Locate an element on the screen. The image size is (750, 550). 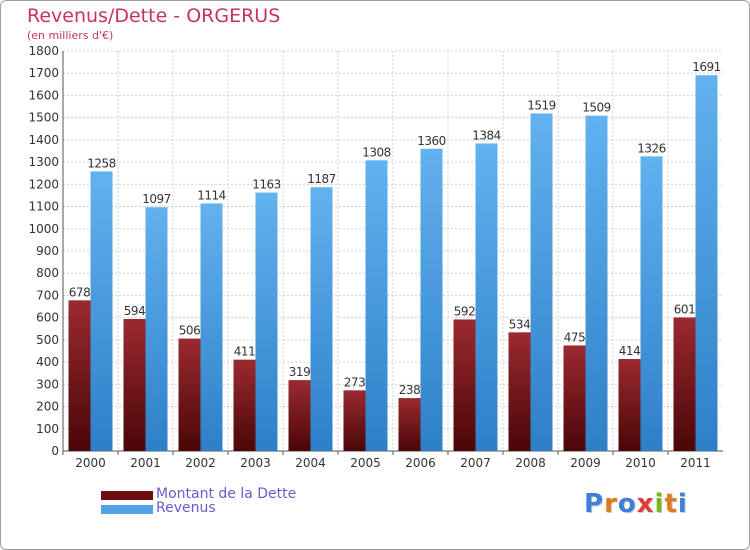
revenus-data-label: 1308 is located at coordinates (376, 152).